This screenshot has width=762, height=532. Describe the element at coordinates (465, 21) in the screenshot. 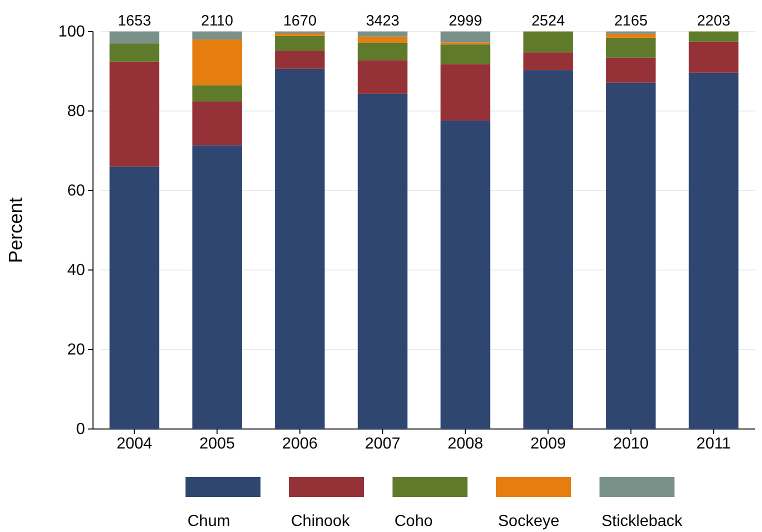

I see `annotation: 2999` at that location.